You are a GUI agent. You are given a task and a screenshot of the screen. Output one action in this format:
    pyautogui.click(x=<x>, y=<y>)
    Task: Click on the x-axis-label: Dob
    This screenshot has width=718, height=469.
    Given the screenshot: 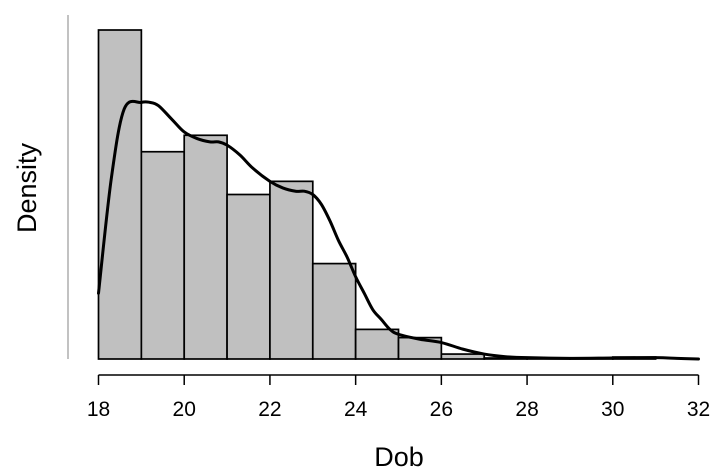 What is the action you would take?
    pyautogui.click(x=399, y=455)
    